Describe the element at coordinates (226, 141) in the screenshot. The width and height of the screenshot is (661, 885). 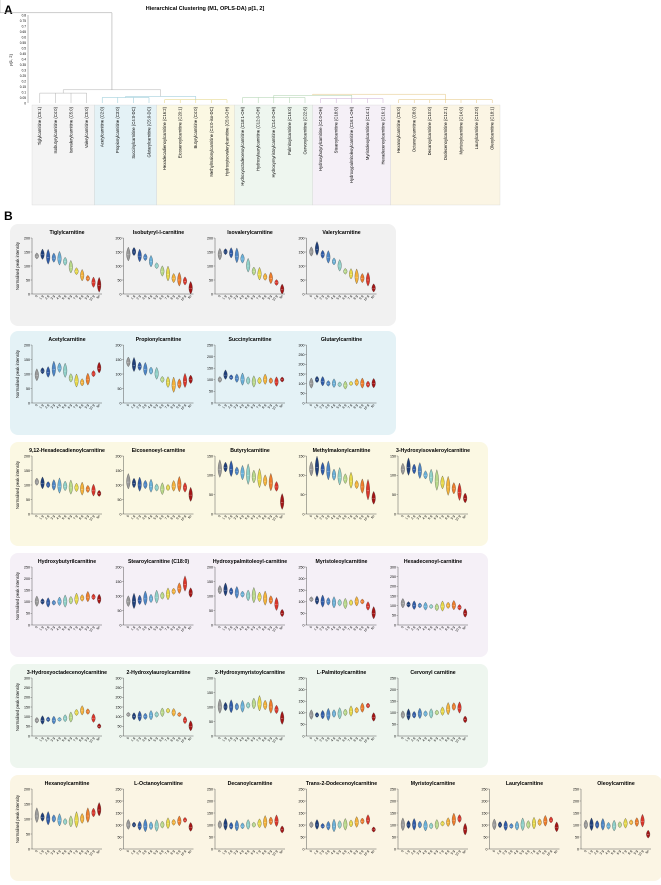
I see `leaf-label: Hydroxyisovalerylcarnitine (C5:0-OH)` at that location.